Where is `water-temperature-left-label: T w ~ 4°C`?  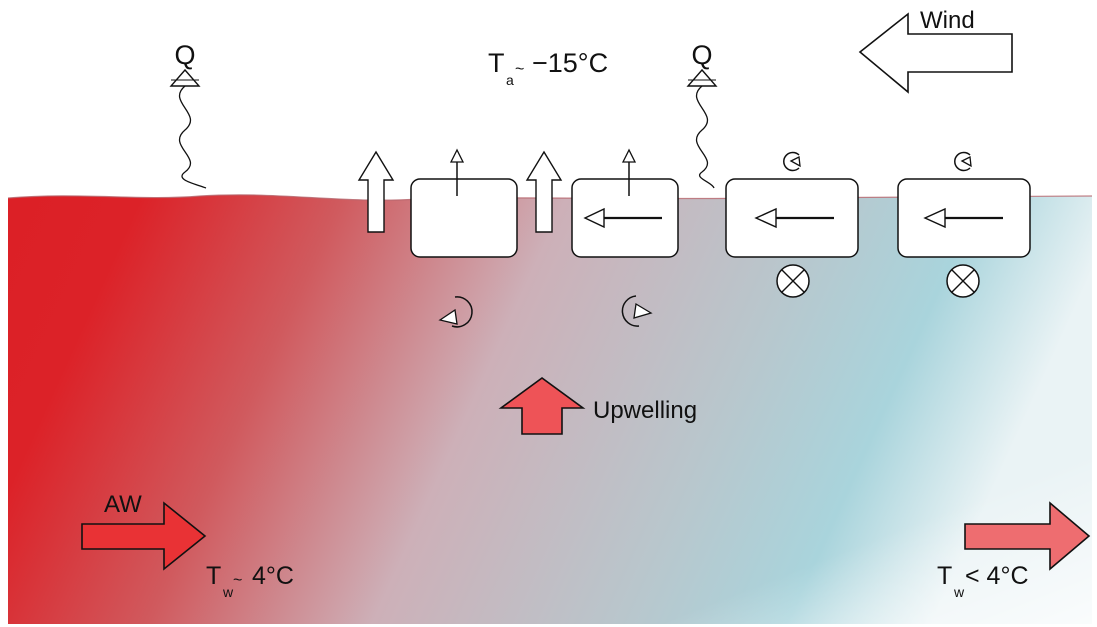 water-temperature-left-label: T w ~ 4°C is located at coordinates (250, 581).